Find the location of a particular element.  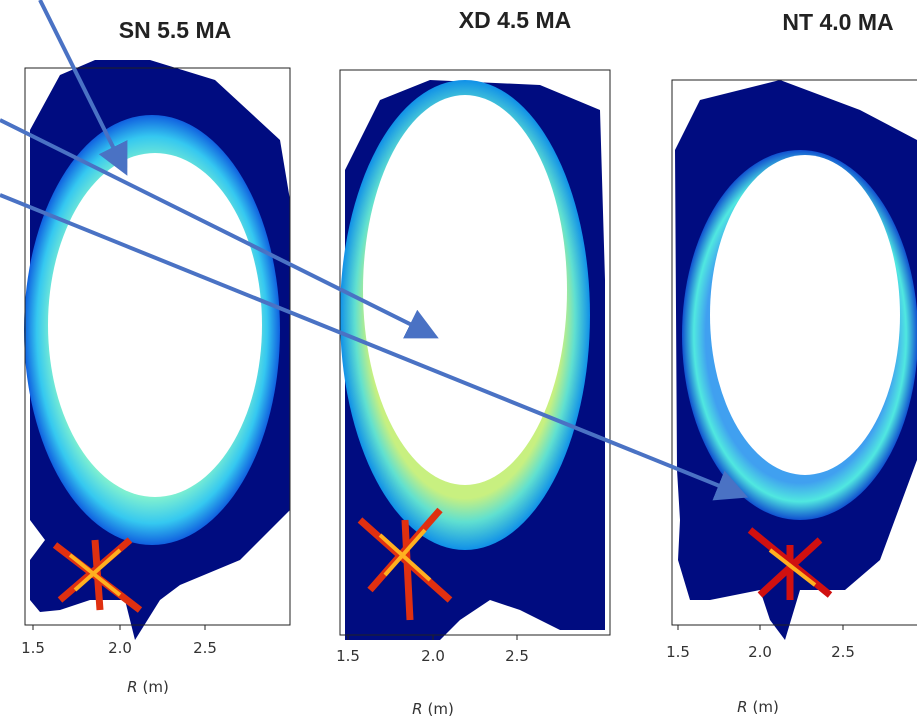

panel-title: NT 4.0 MA is located at coordinates (837, 22).